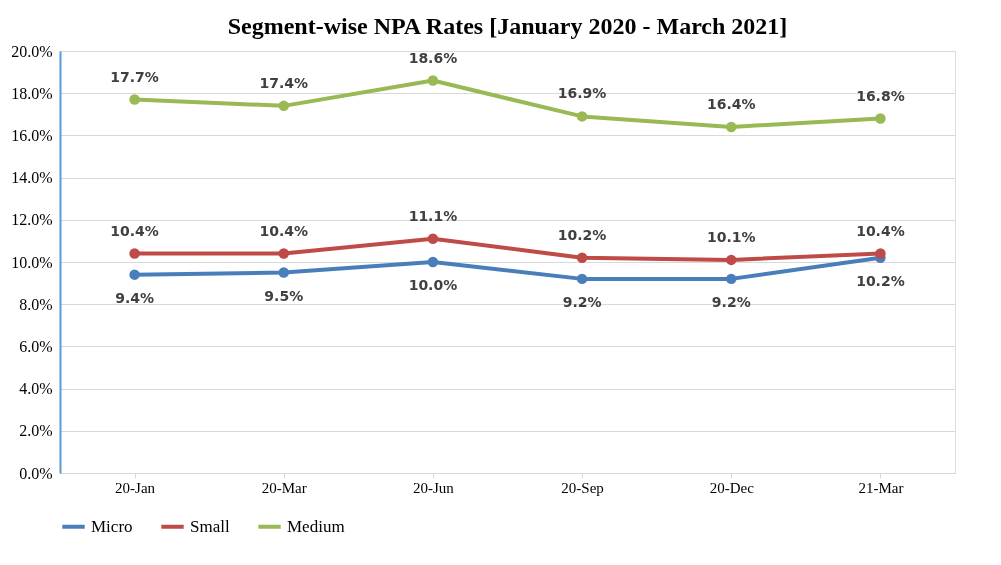  I want to click on y-tick-label: 8.0%, so click(36, 304).